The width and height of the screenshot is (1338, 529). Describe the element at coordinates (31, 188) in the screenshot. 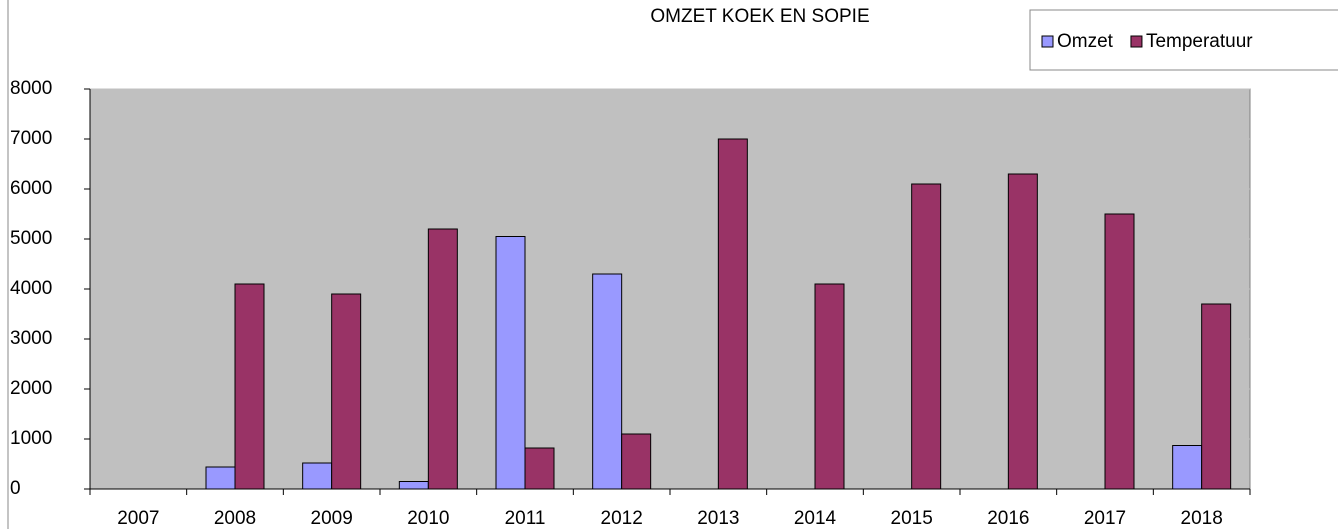

I see `y-tick-label: 6000` at that location.